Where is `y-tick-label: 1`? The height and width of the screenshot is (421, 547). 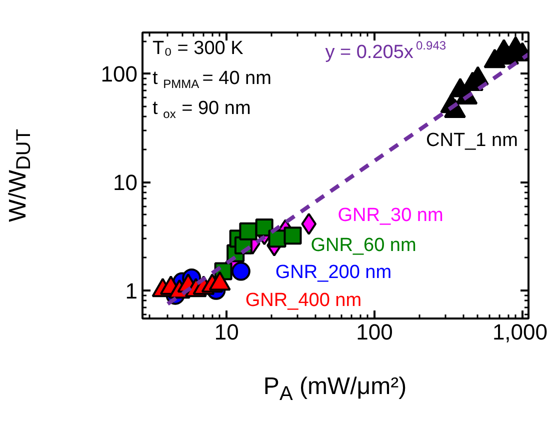
y-tick-label: 1 is located at coordinates (131, 291).